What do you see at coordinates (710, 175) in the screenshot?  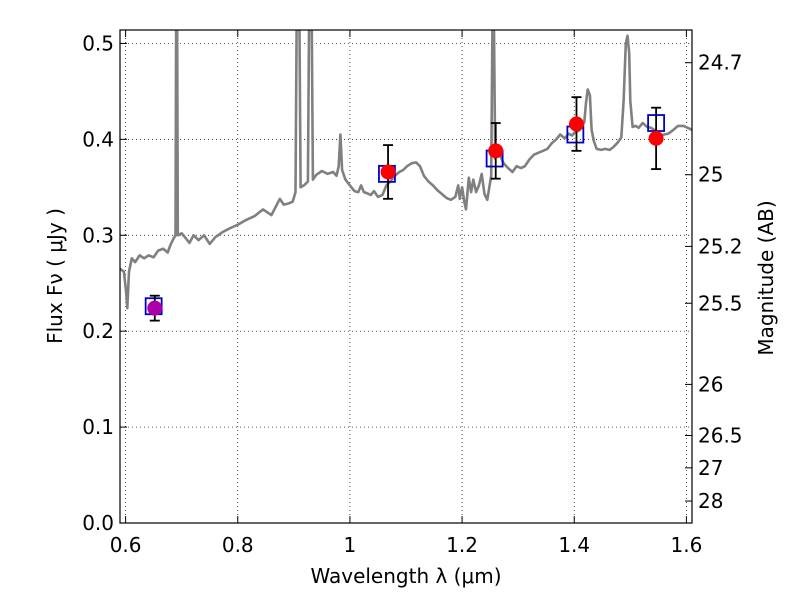 I see `right-tick-label: 25` at bounding box center [710, 175].